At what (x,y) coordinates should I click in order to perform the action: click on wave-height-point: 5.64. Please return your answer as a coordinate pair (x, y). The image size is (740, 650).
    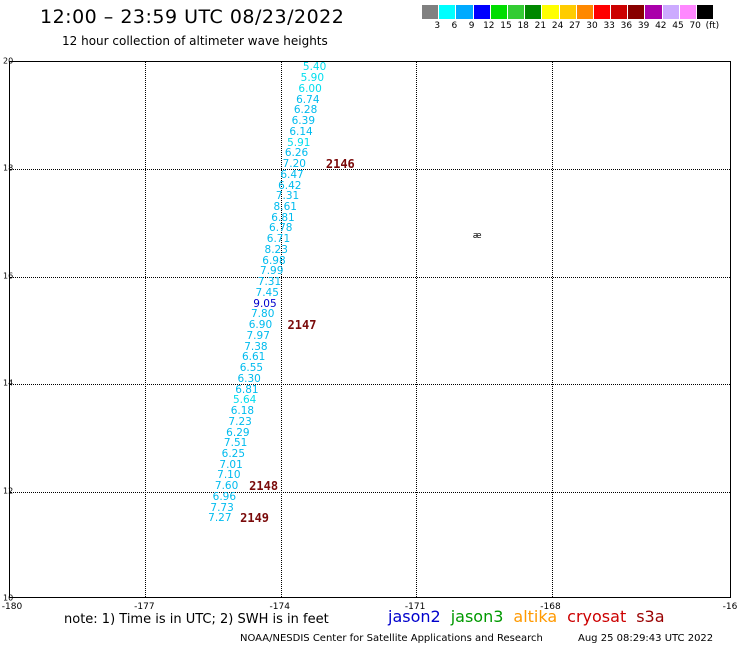
    Looking at the image, I should click on (244, 400).